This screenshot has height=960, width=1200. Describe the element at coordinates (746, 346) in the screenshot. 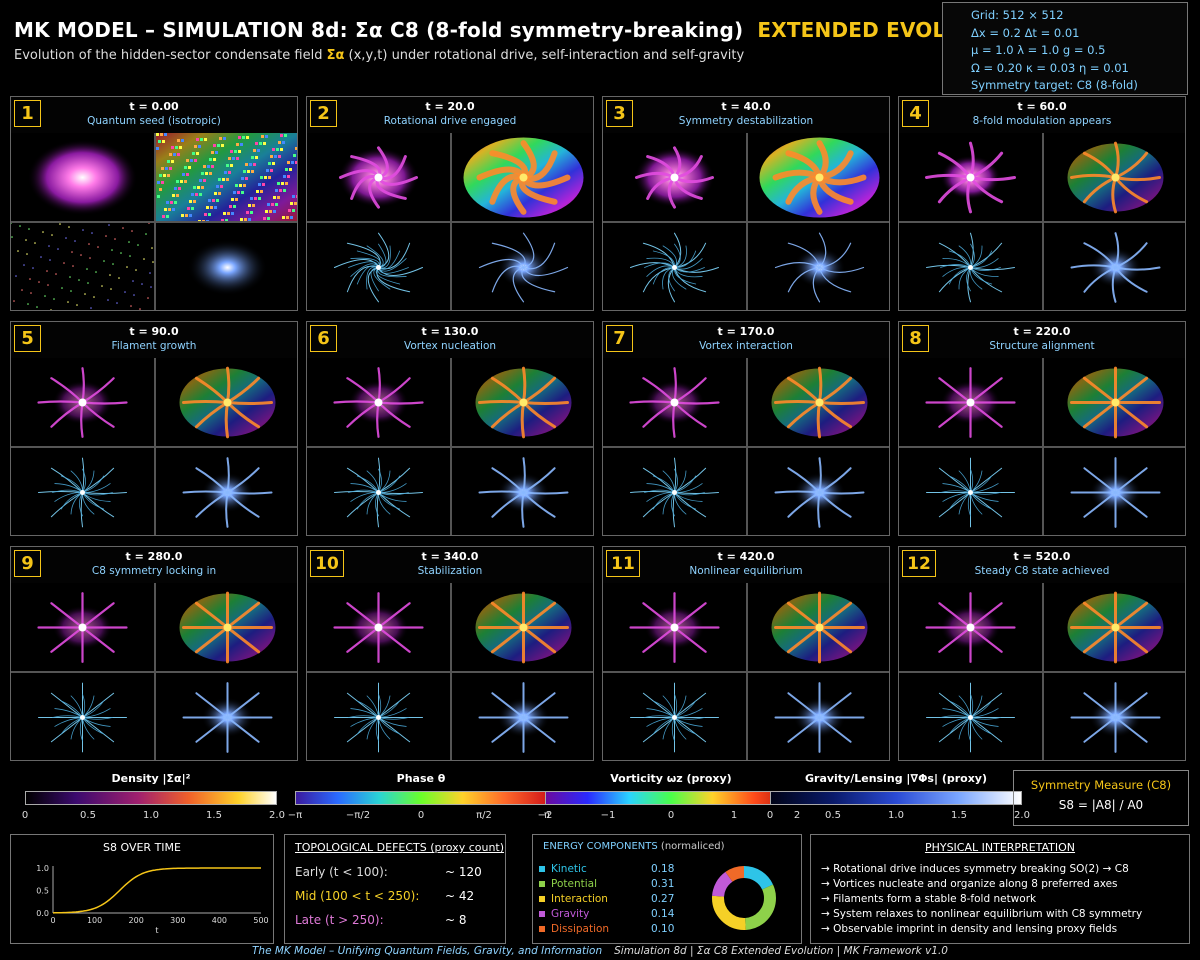

I see `panel-label: Vortex interaction` at that location.